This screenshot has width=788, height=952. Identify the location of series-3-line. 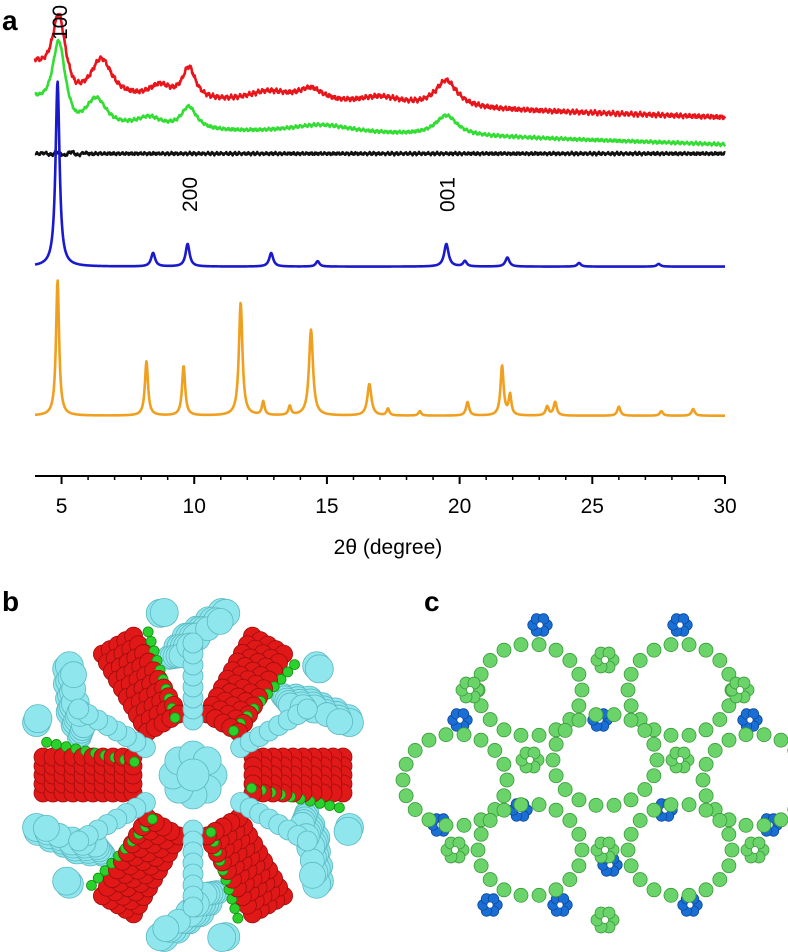
(380, 153).